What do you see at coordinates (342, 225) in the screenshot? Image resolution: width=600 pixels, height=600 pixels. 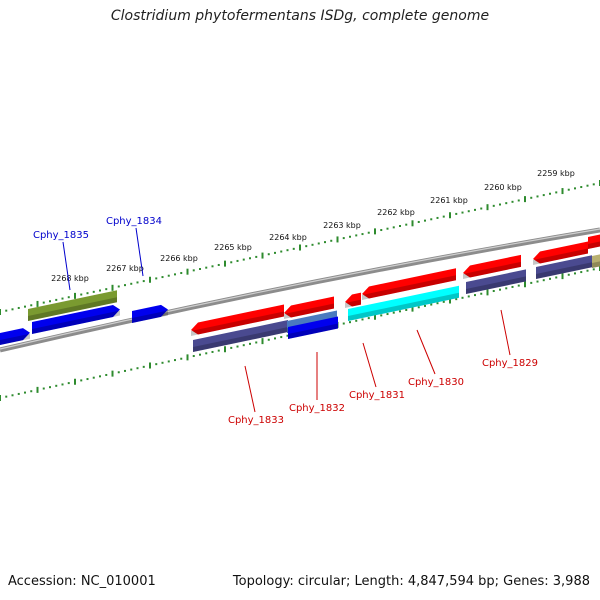 I see `ruler-tick-label: 2263 kbp` at bounding box center [342, 225].